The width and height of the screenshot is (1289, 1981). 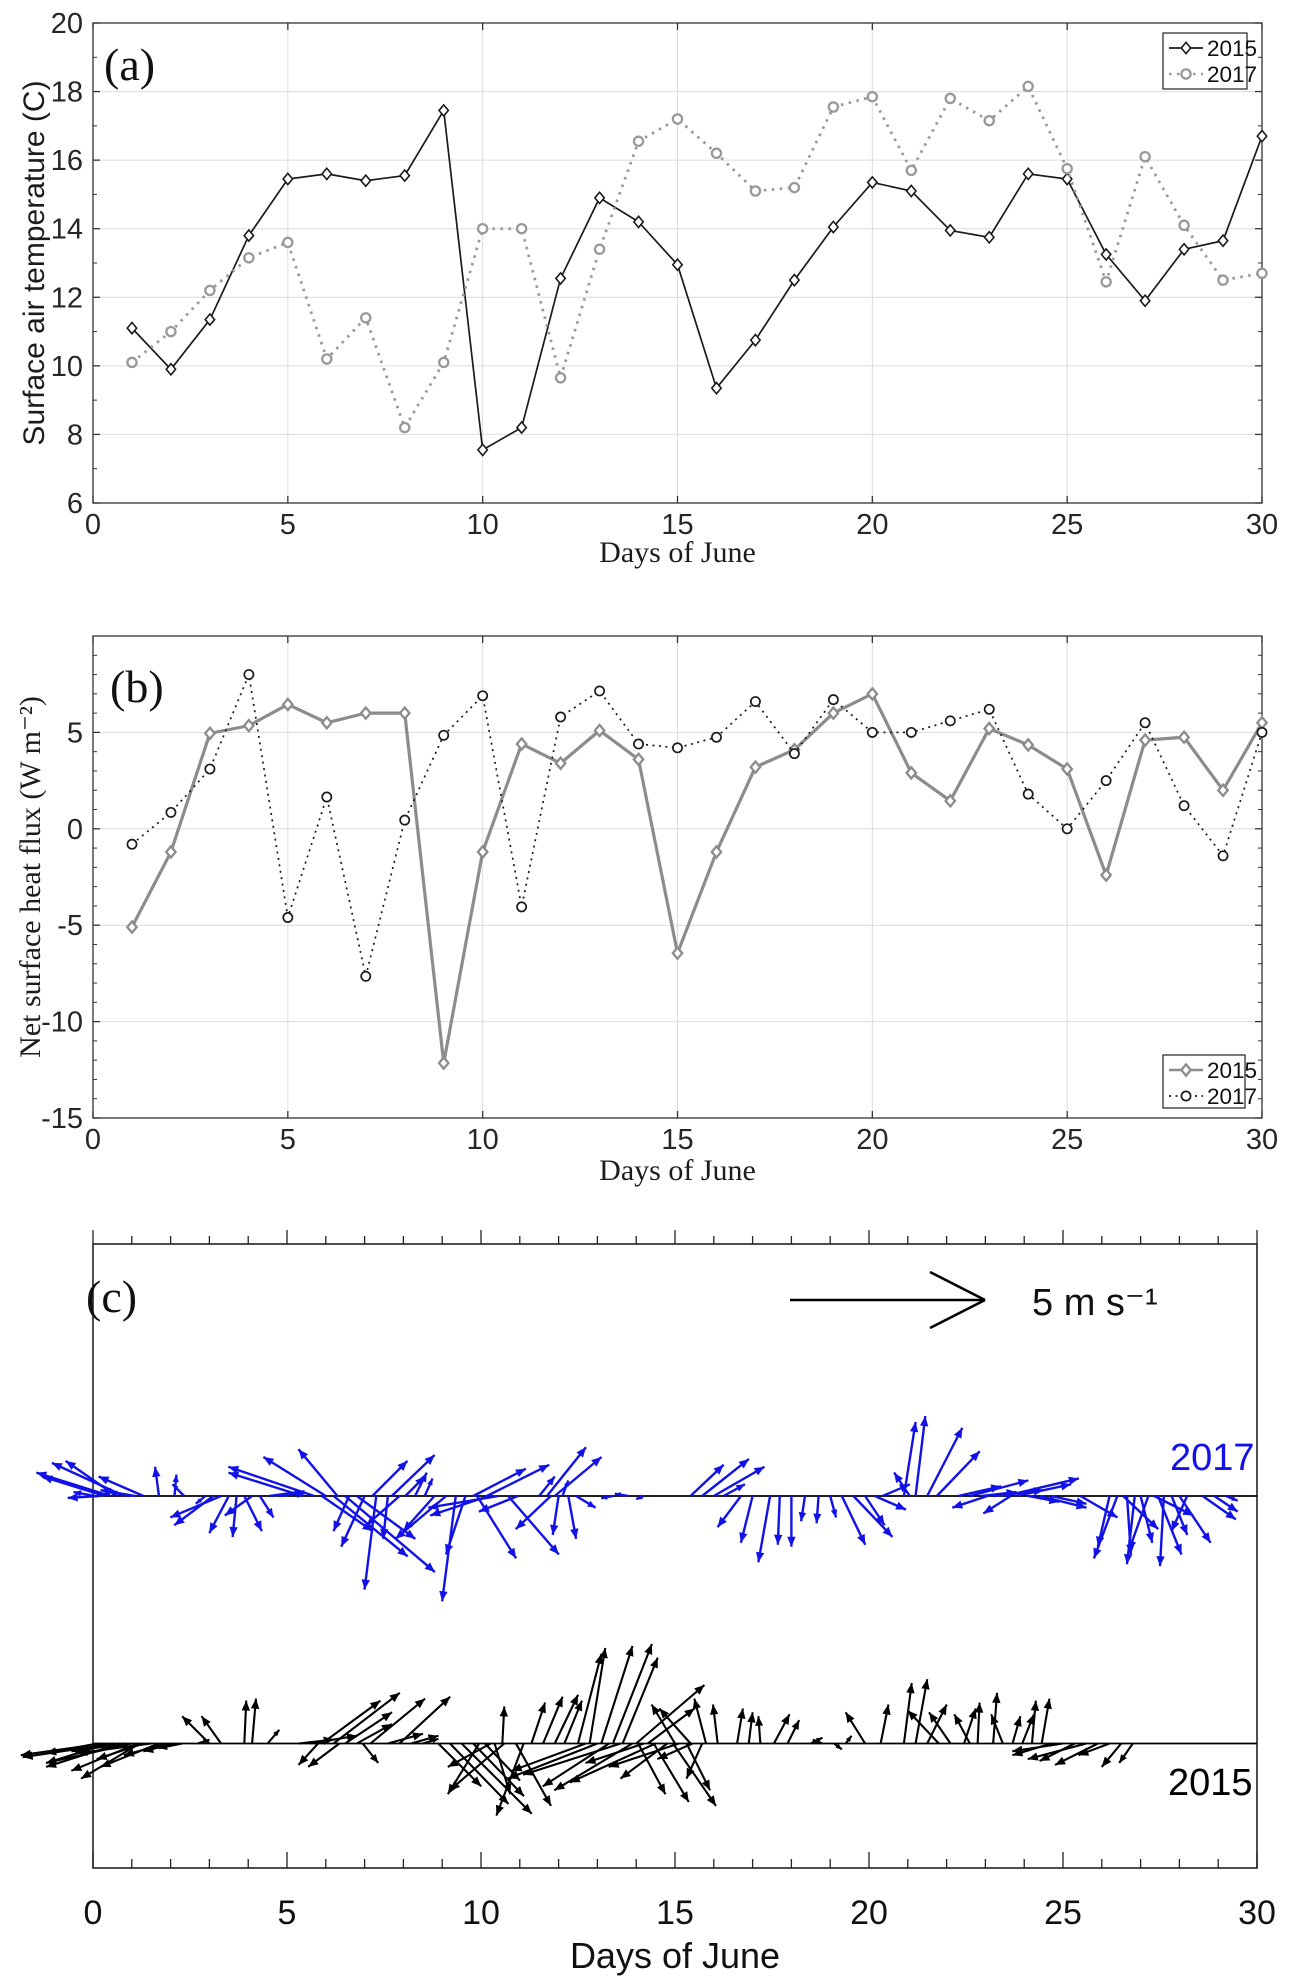 I want to click on reference-arrow, so click(x=888, y=1300).